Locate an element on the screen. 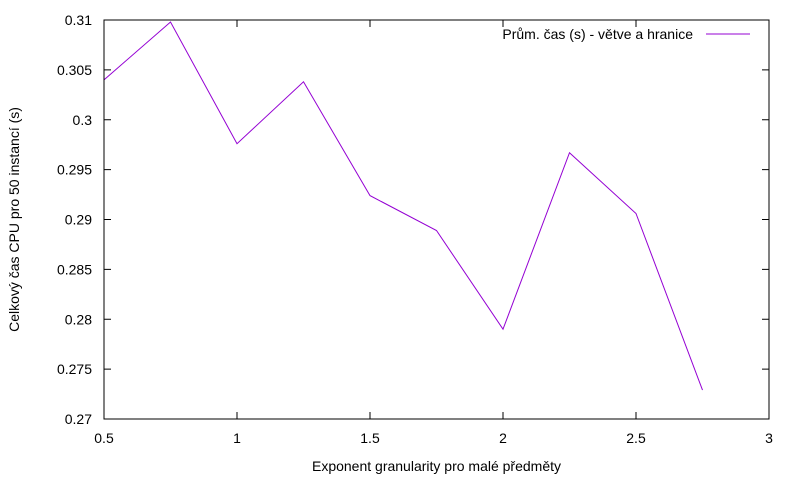 This screenshot has width=800, height=480. y-tick-label: 0.27 is located at coordinates (78, 419).